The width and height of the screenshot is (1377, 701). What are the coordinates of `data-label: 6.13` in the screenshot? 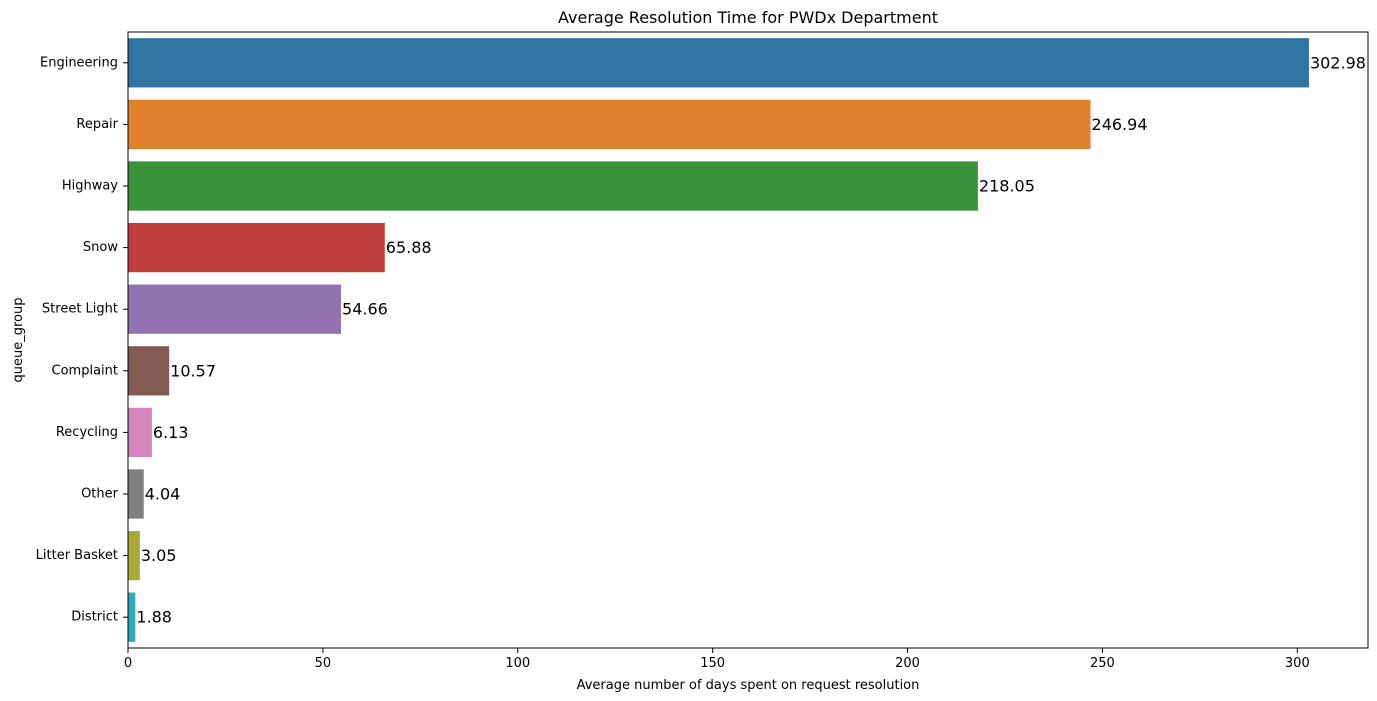 It's located at (171, 432).